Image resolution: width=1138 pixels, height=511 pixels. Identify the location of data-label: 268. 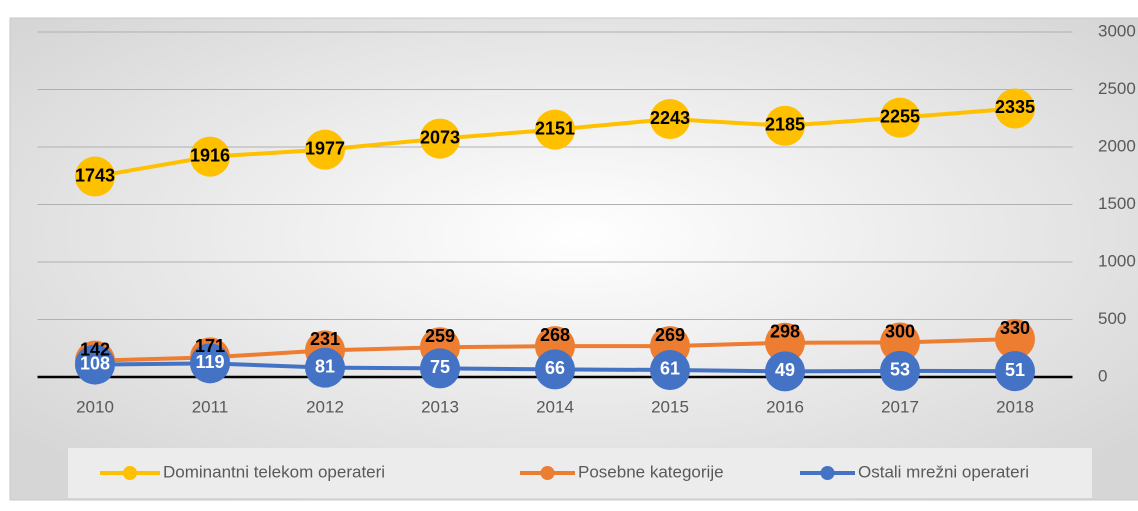
(555, 335).